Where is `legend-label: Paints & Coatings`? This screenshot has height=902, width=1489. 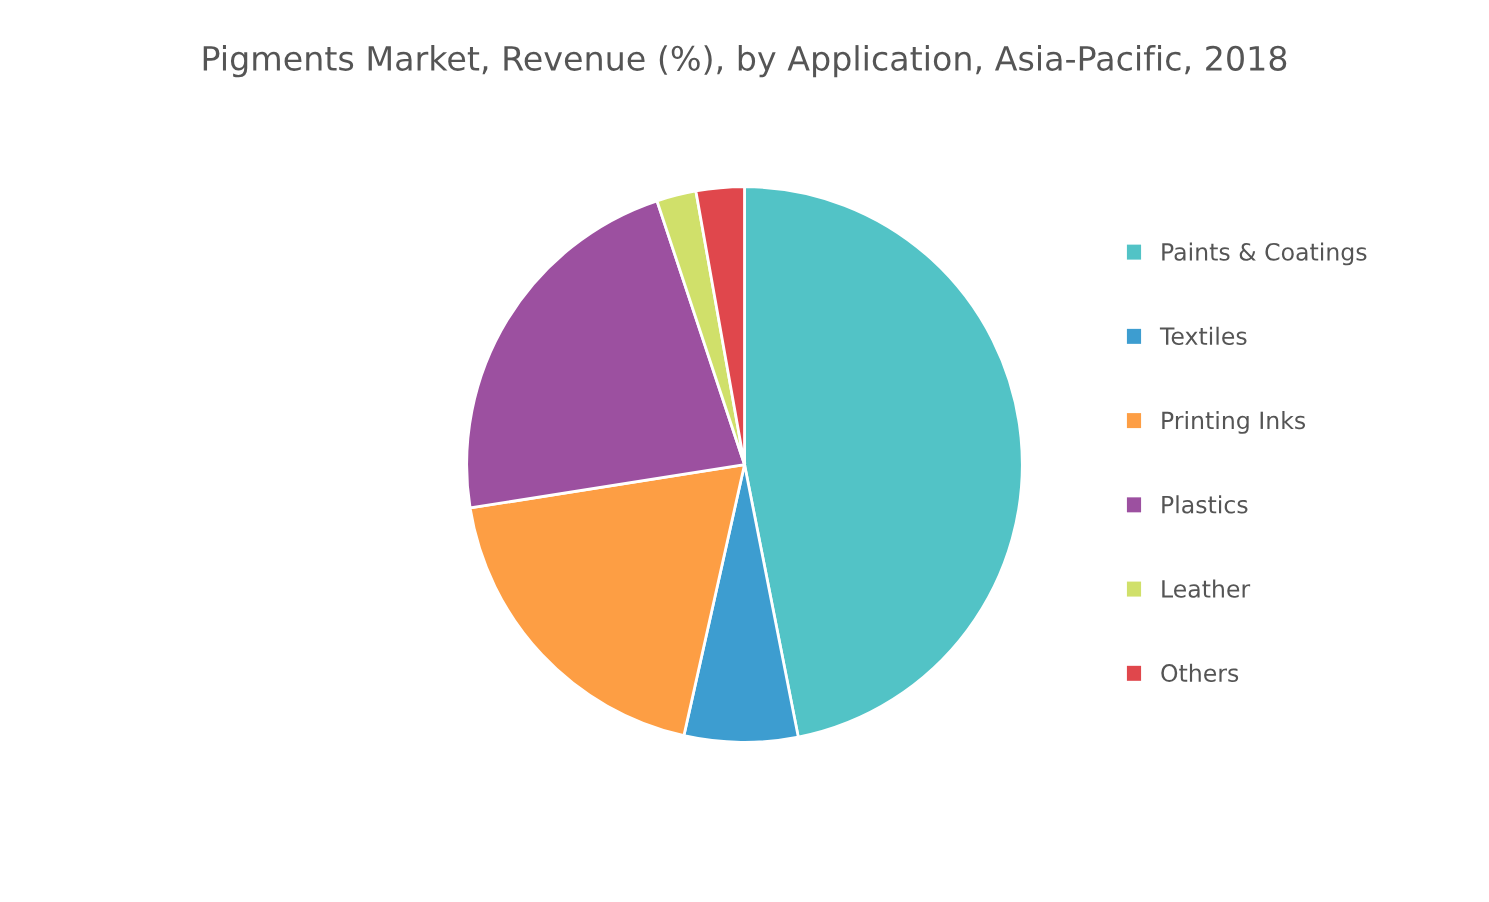
legend-label: Paints & Coatings is located at coordinates (1264, 254).